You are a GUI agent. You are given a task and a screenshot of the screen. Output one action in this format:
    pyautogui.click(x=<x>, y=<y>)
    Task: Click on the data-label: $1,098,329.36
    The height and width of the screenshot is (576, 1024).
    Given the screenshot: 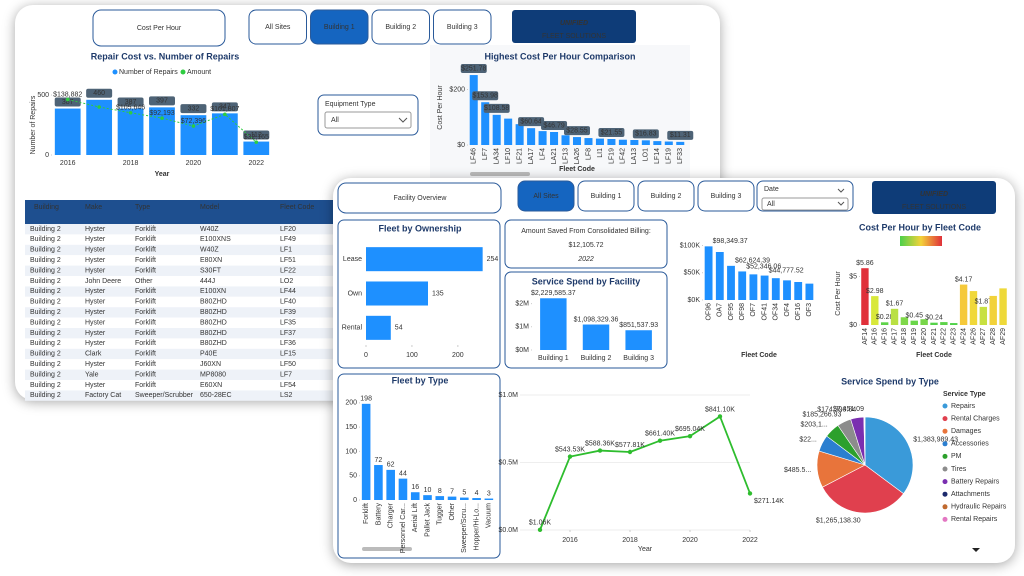 What is the action you would take?
    pyautogui.click(x=596, y=319)
    